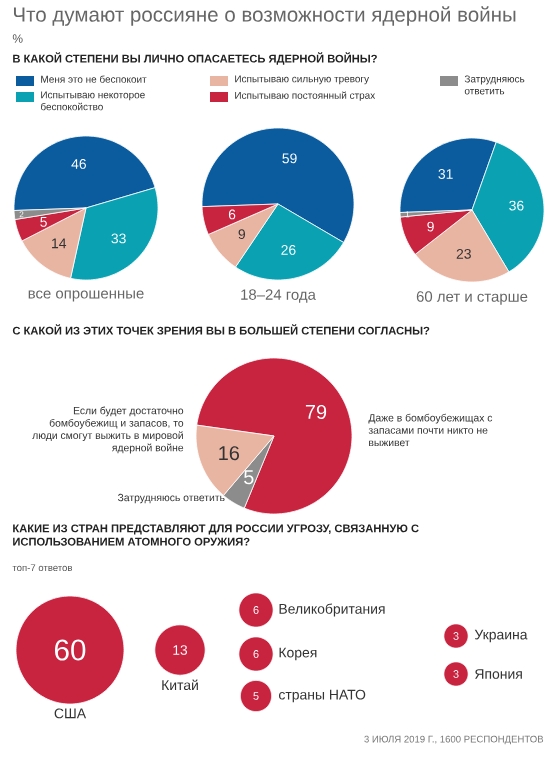 The height and width of the screenshot is (760, 556). Describe the element at coordinates (229, 453) in the screenshot. I see `data-label: 16` at that location.